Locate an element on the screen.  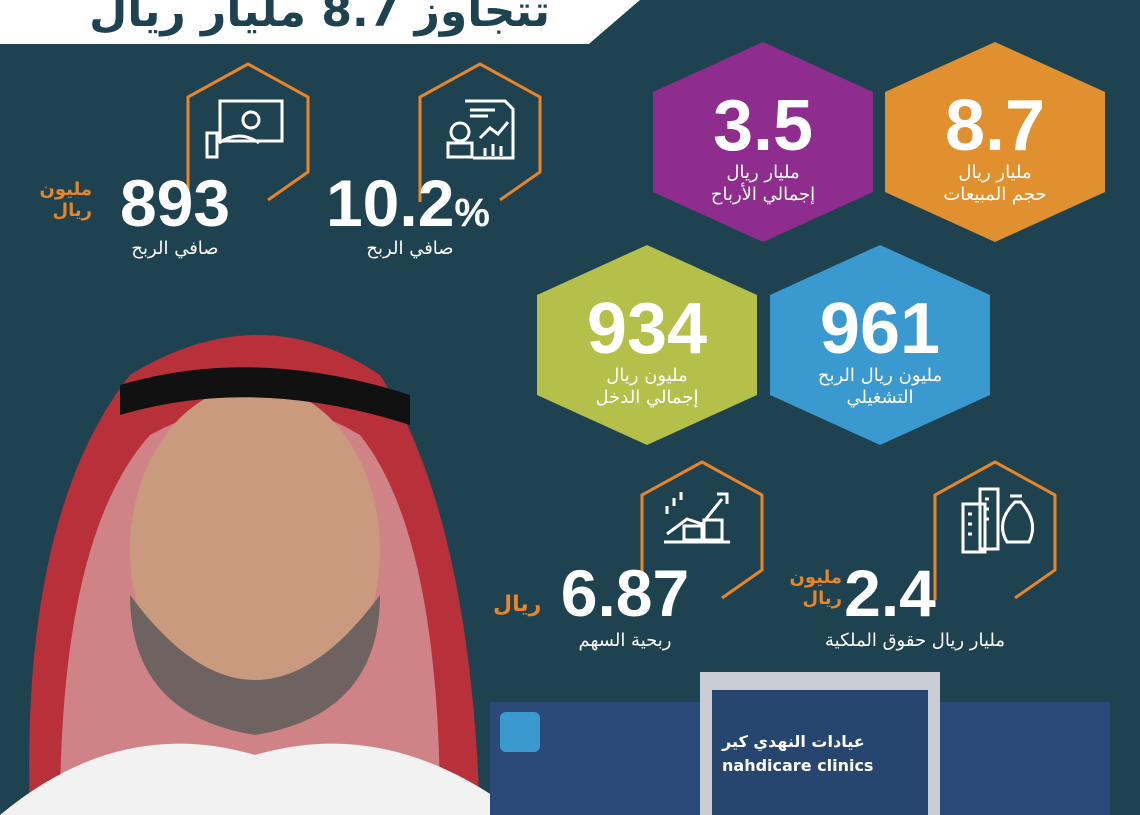
money-hand-icon is located at coordinates (244, 129).